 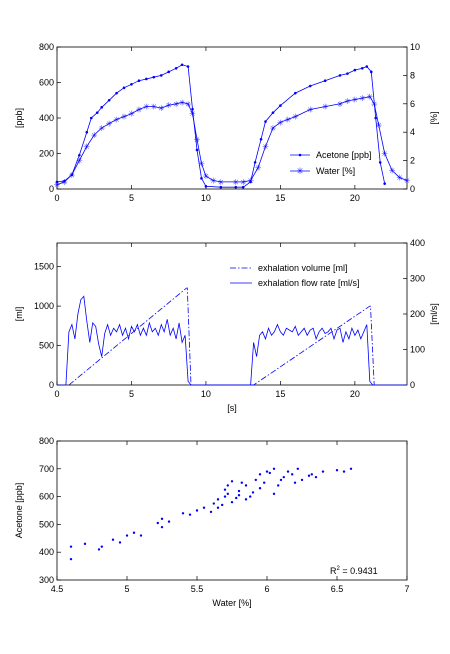 What do you see at coordinates (300, 171) in the screenshot?
I see `legend-marker-water: ✳` at bounding box center [300, 171].